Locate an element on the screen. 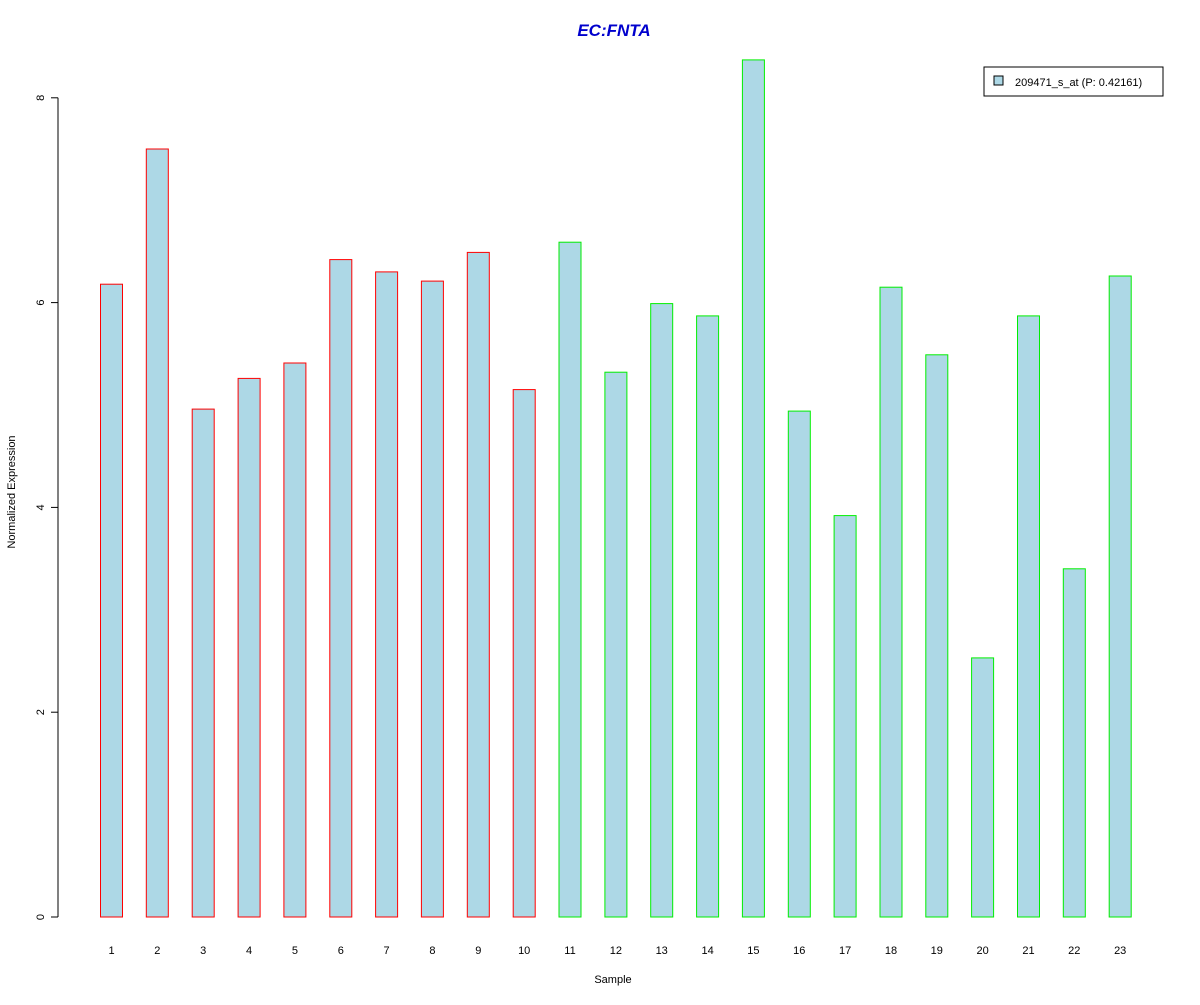 The image size is (1200, 1005). legend: 209471_s_at (P: 0.42161) is located at coordinates (1073, 81).